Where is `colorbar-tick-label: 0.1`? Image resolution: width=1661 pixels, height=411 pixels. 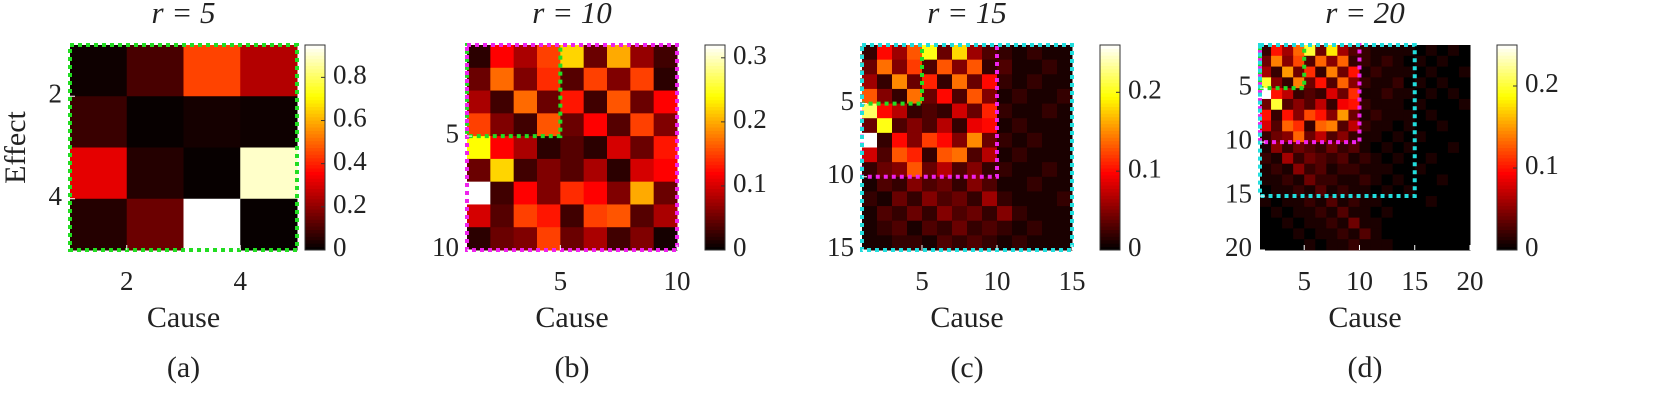
colorbar-tick-label: 0.1 is located at coordinates (750, 183).